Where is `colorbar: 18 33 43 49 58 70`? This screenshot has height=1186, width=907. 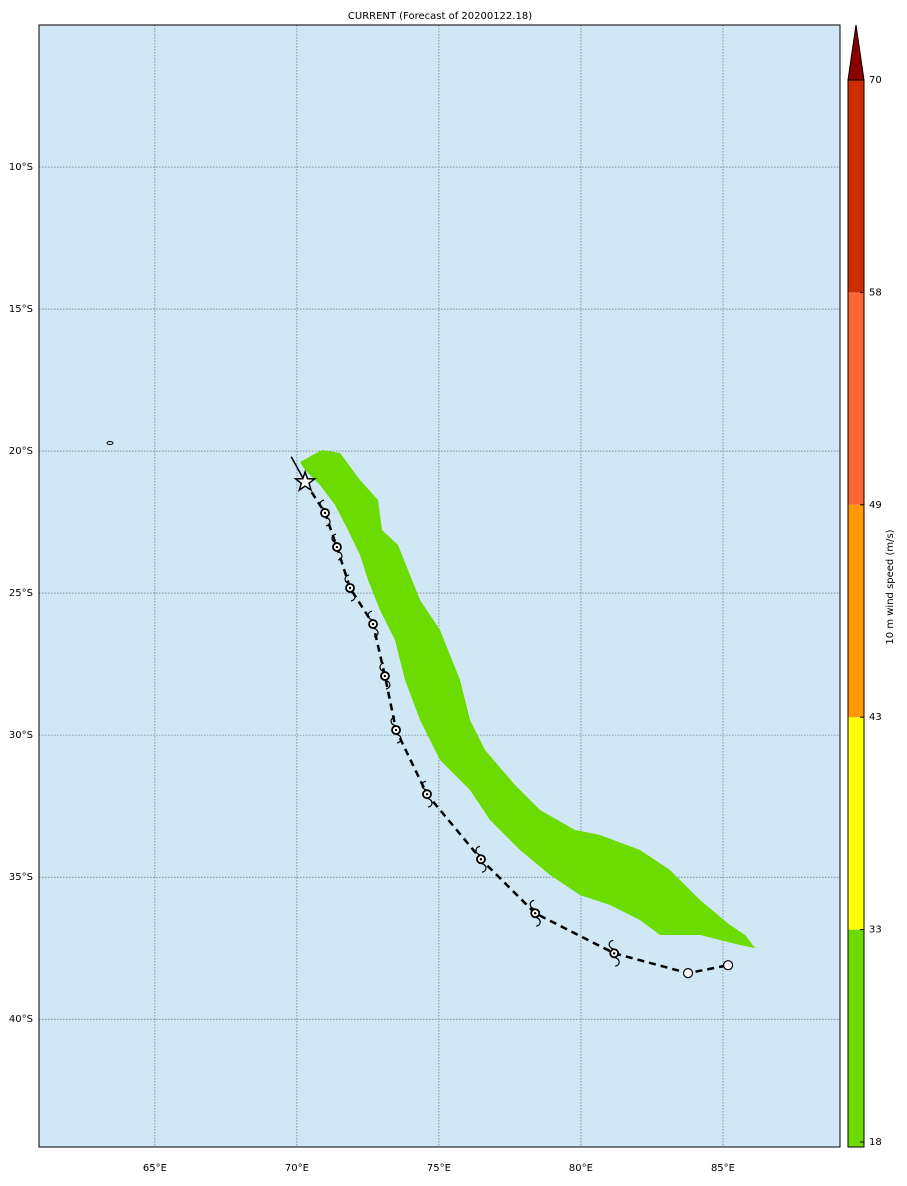
colorbar: 18 33 43 49 58 70 is located at coordinates (864, 586).